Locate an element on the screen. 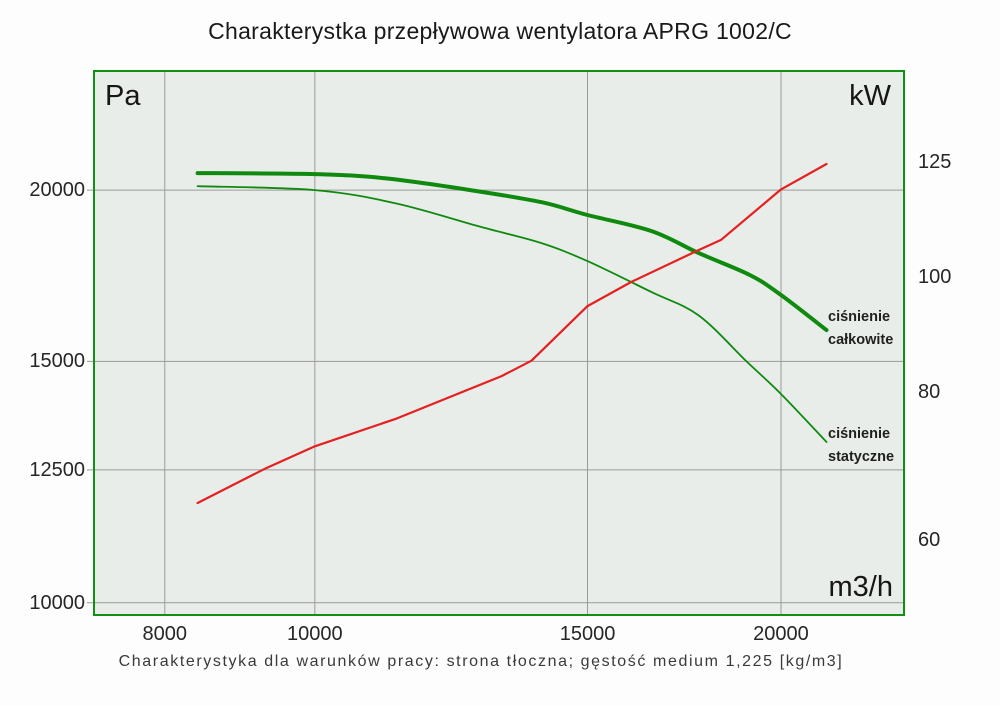  left-axis-tick-label: 20000 is located at coordinates (57, 190).